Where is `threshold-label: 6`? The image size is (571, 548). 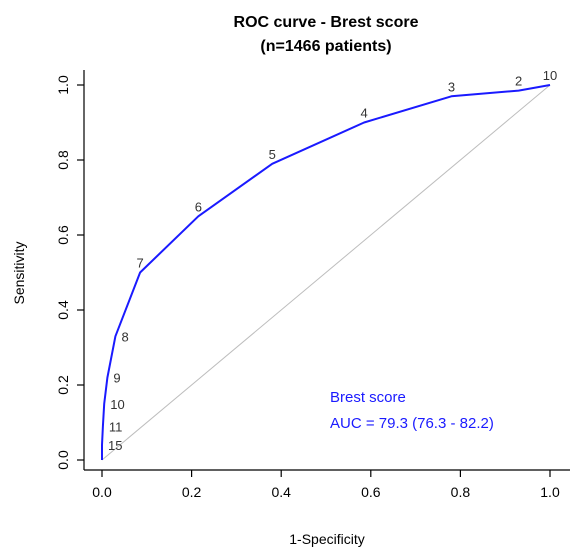 threshold-label: 6 is located at coordinates (198, 206).